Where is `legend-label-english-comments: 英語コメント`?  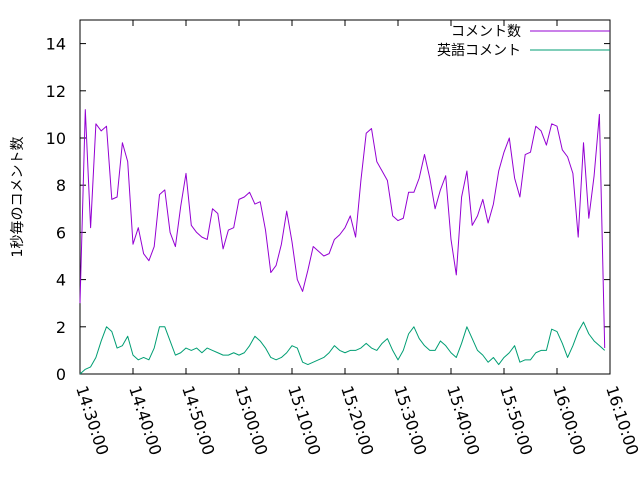
legend-label-english-comments: 英語コメント is located at coordinates (479, 50).